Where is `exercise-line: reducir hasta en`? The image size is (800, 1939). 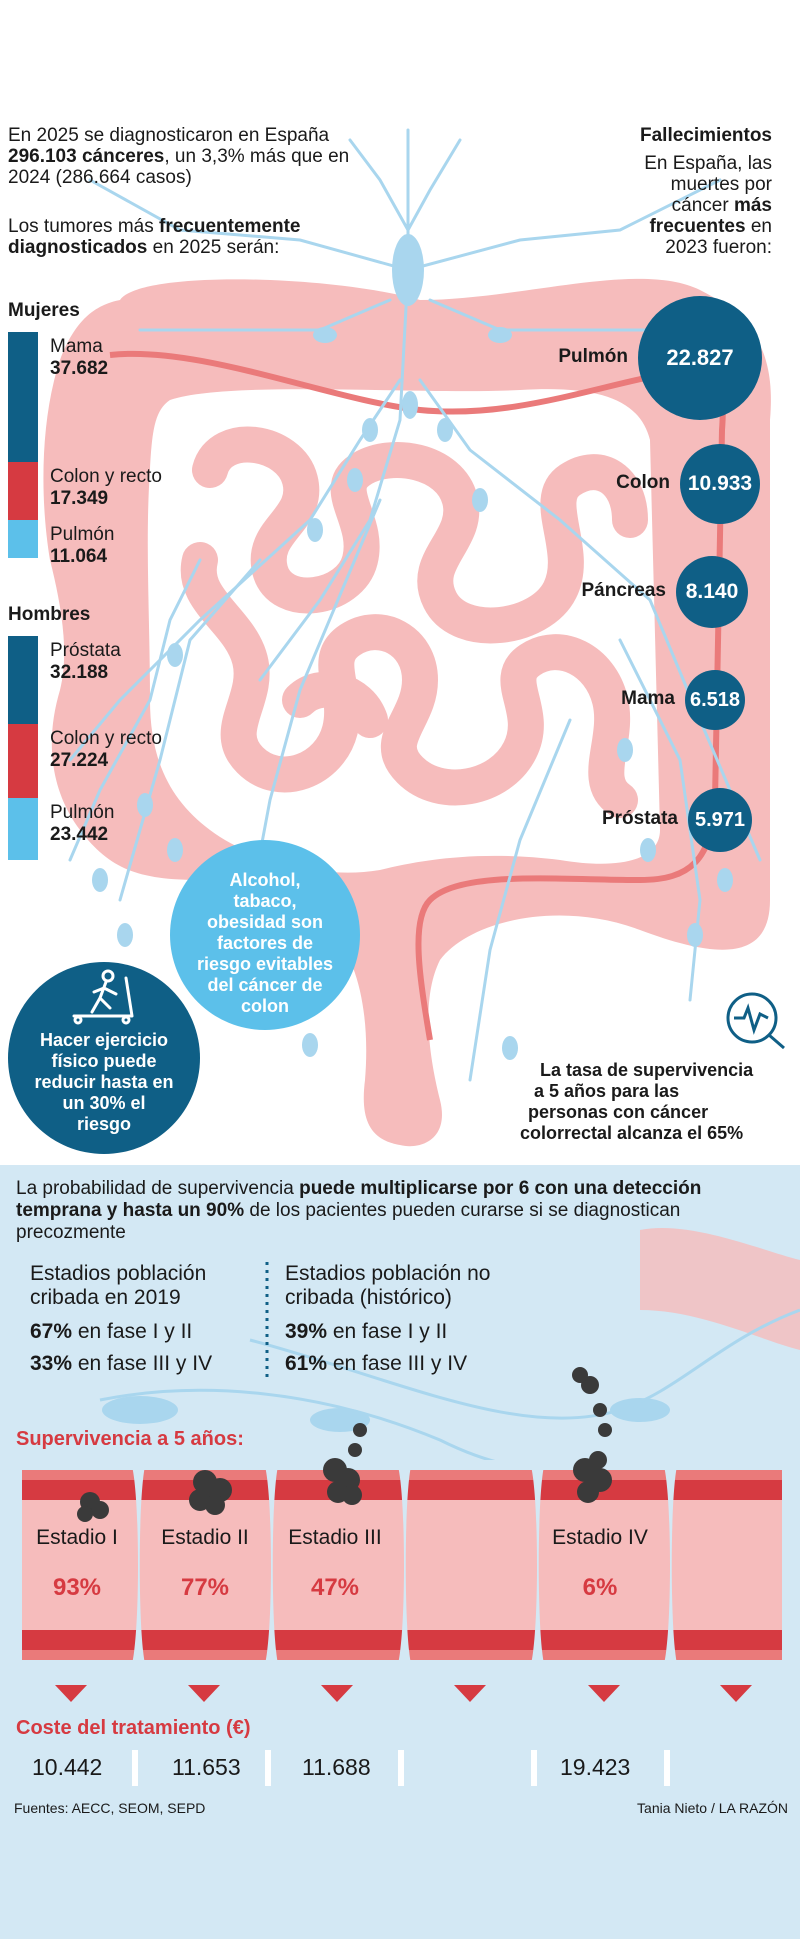 exercise-line: reducir hasta en is located at coordinates (104, 1082).